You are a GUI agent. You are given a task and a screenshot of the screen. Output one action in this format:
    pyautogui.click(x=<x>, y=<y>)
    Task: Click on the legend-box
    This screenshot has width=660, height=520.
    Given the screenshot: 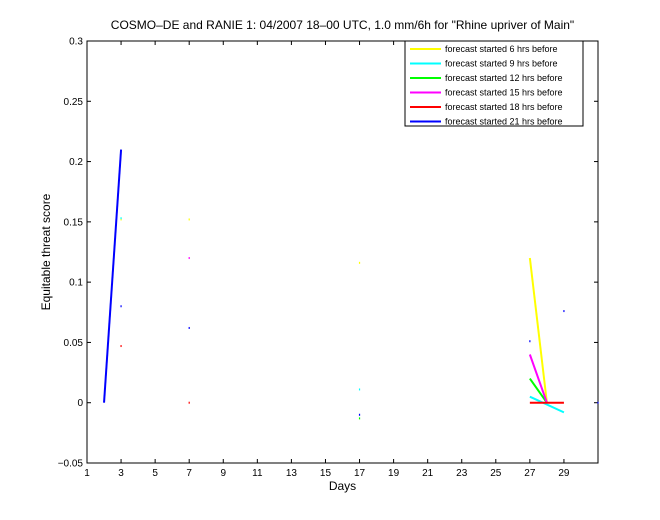 What is the action you would take?
    pyautogui.click(x=494, y=83)
    